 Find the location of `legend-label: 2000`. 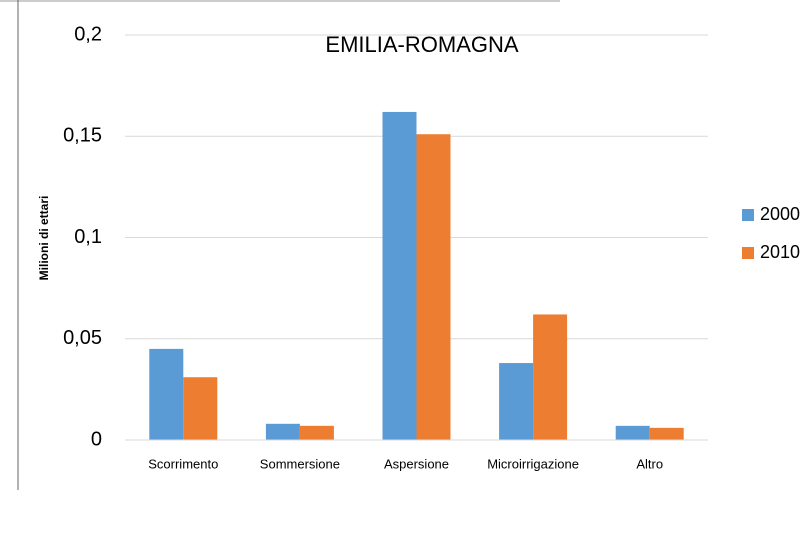

legend-label: 2000 is located at coordinates (780, 214).